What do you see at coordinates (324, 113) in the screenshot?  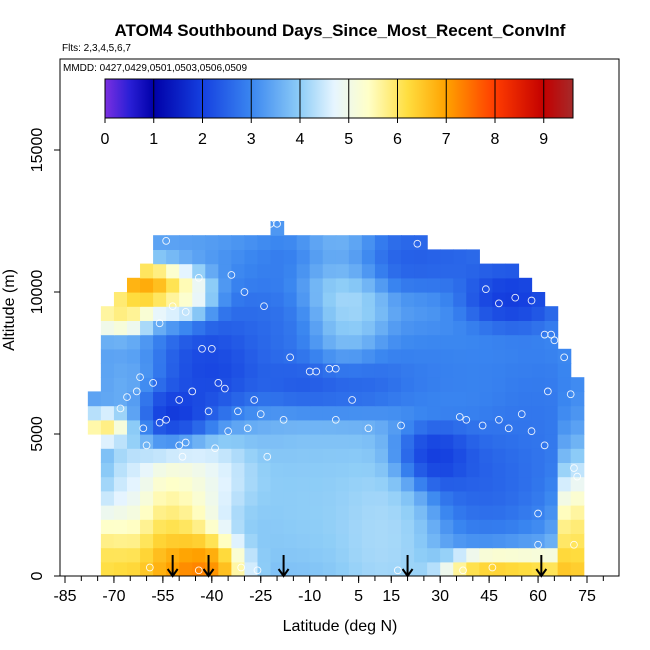 I see `colorbar-ticks: 0 1 2 3 4 5 6 7 8 9` at bounding box center [324, 113].